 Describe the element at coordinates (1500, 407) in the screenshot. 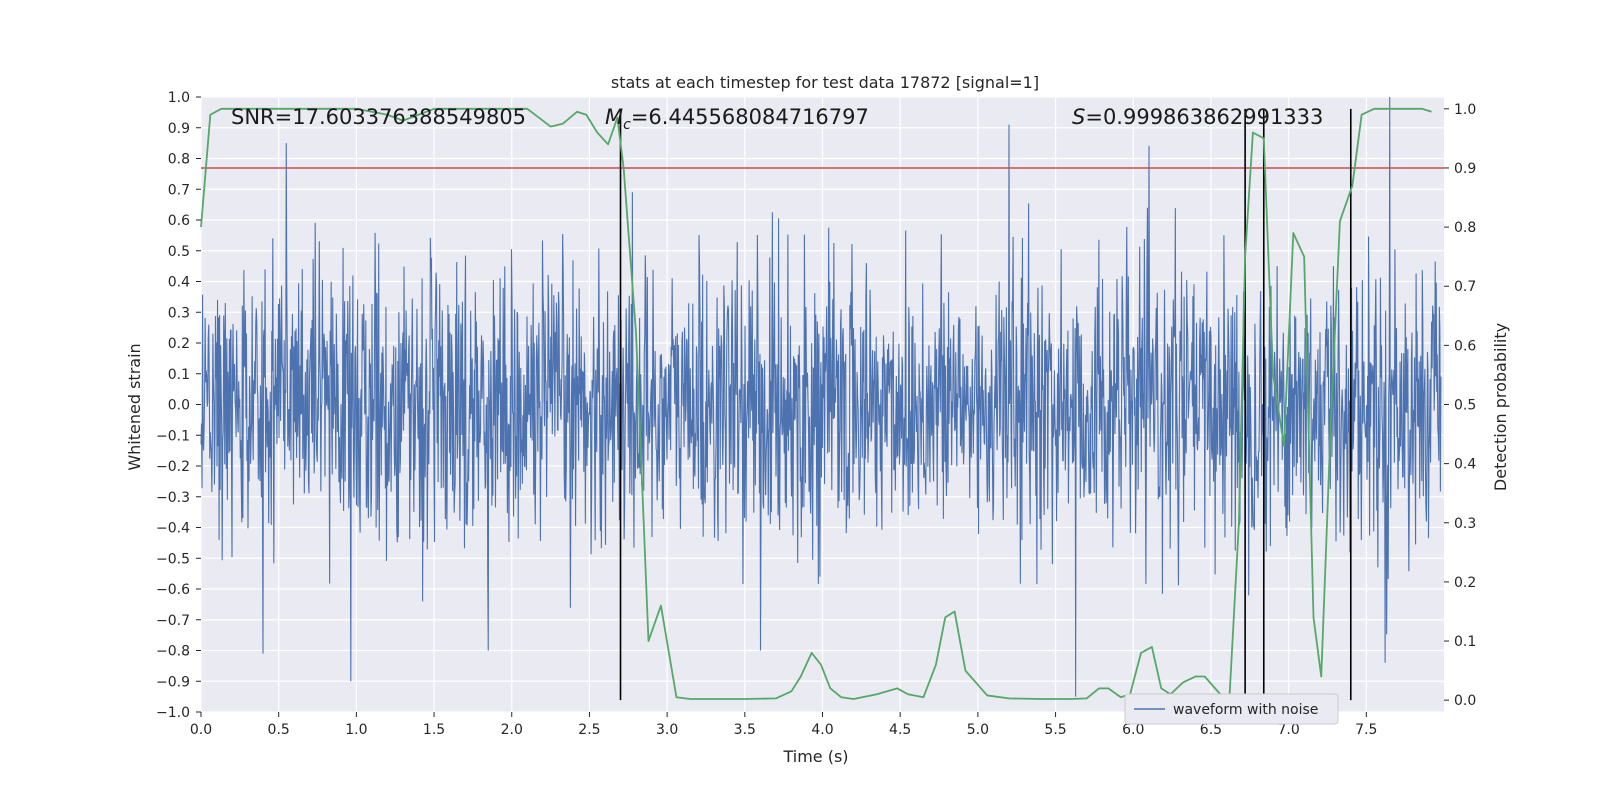

I see `y-axis-label-right: Detection probability` at that location.